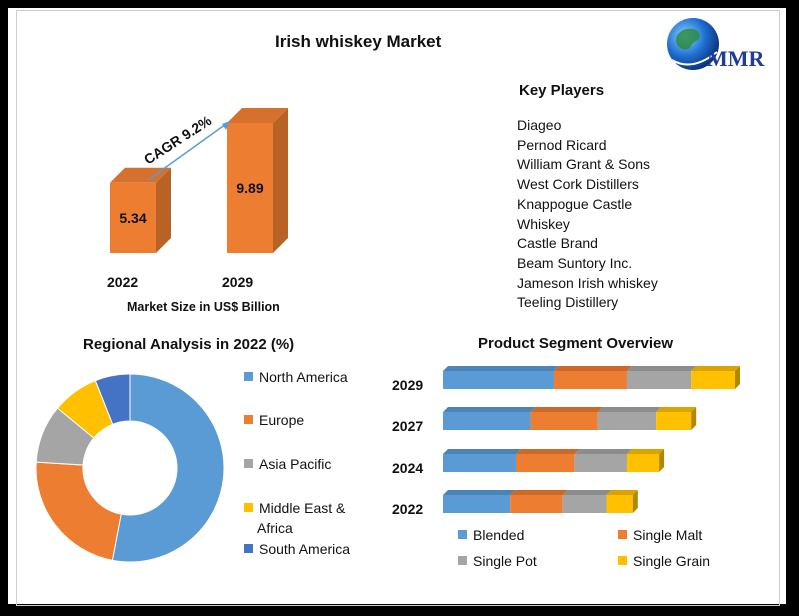 The width and height of the screenshot is (799, 616). What do you see at coordinates (575, 203) in the screenshot?
I see `list-item: Knappogue Castle` at bounding box center [575, 203].